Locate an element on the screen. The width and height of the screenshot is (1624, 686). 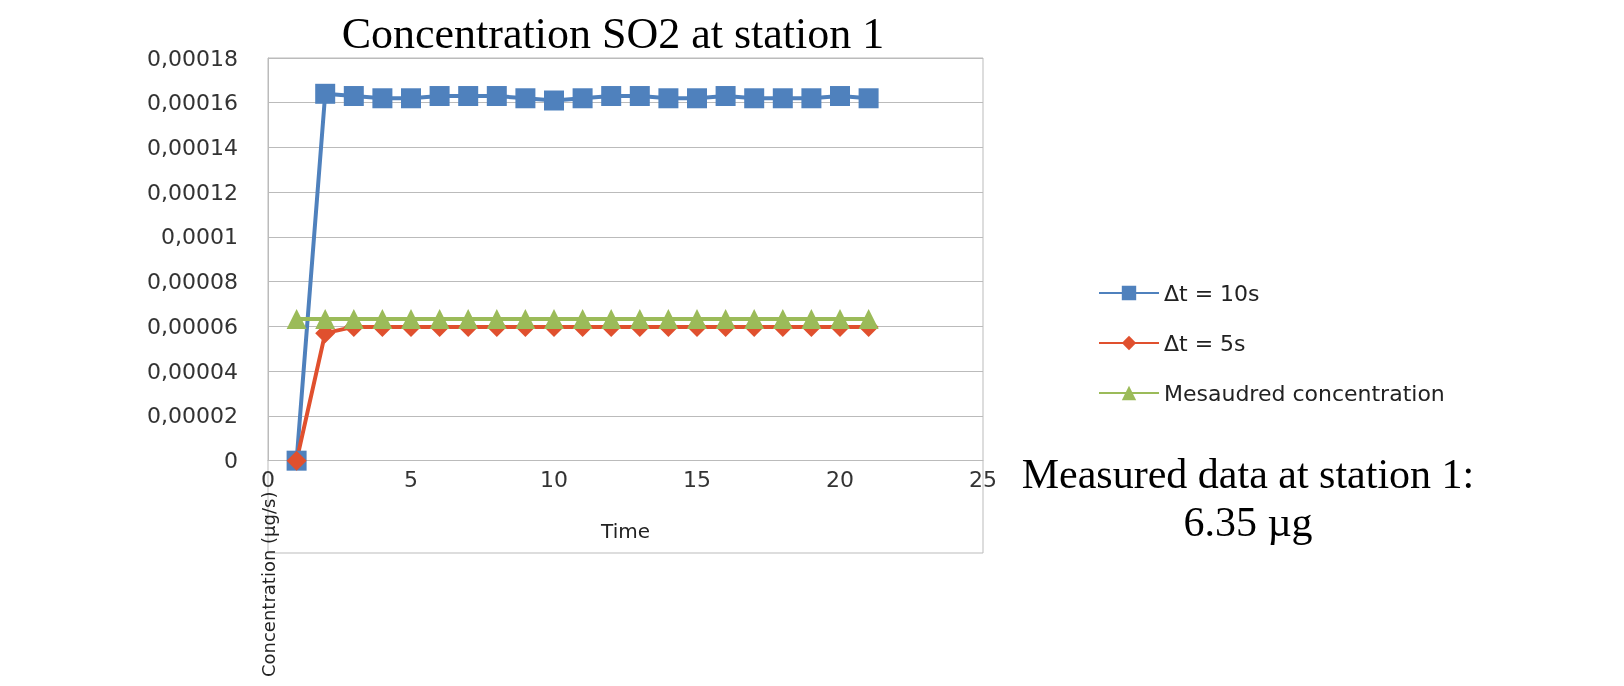
y-tick-label: 0,00014 is located at coordinates (192, 147).